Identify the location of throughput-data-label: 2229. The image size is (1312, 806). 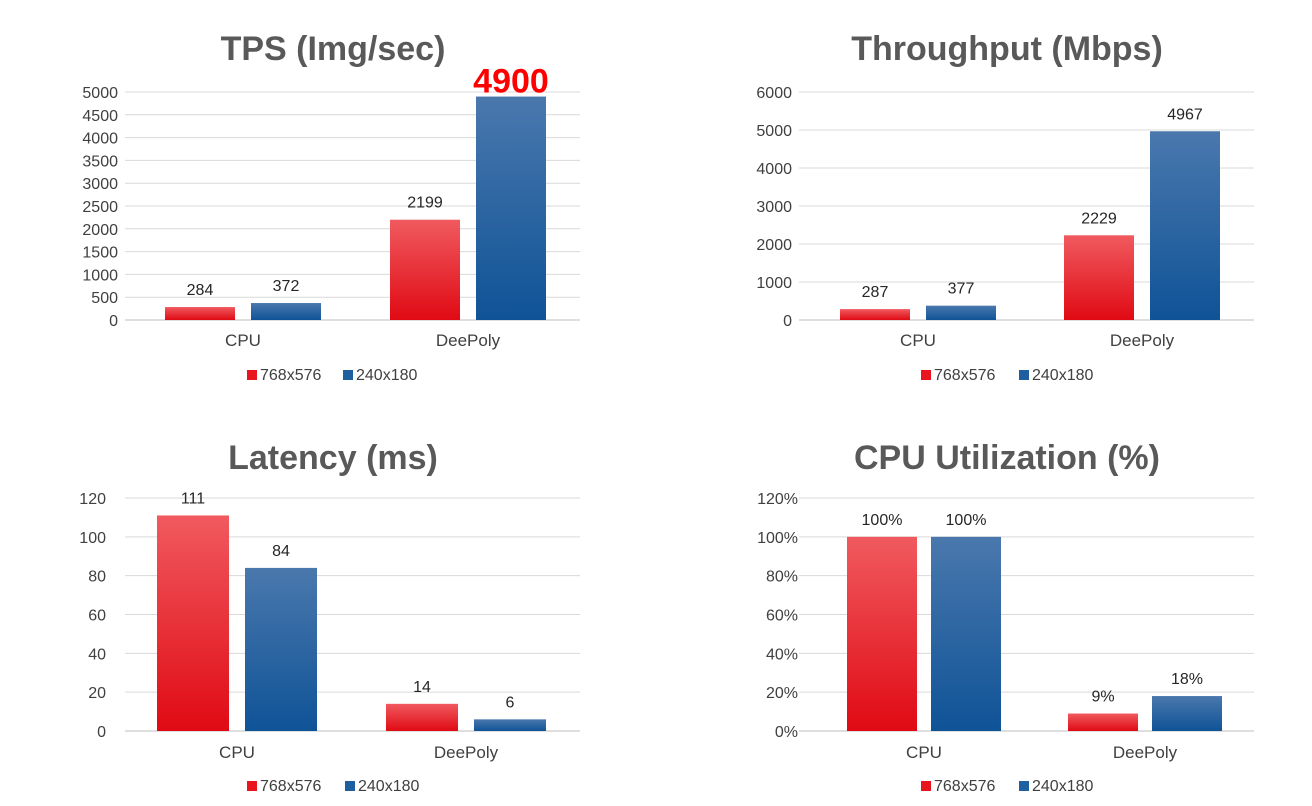
(1099, 218).